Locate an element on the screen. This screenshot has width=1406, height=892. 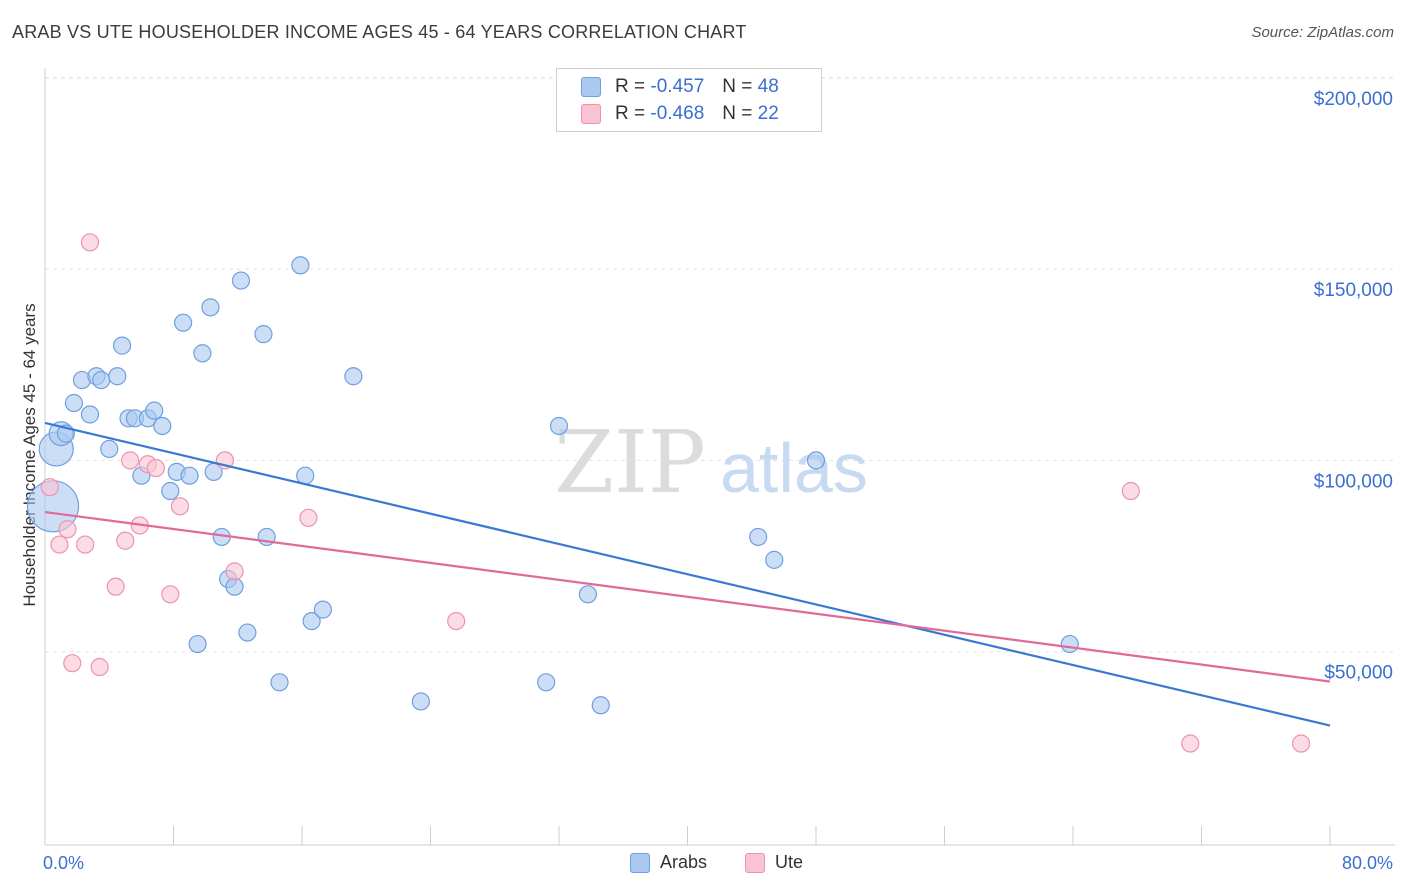
correlation-legend: R = -0.457 N = 48 R = -0.468 N = 22 is located at coordinates (689, 100).